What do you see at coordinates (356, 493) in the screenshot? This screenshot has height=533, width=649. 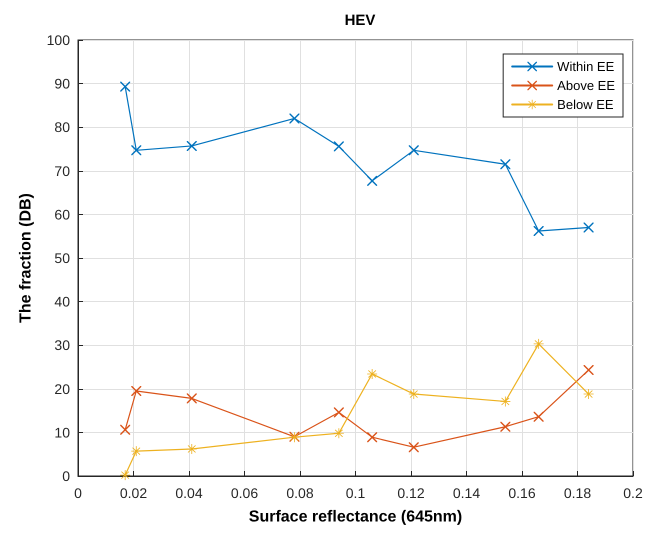 I see `x-tick-label: 0.1` at bounding box center [356, 493].